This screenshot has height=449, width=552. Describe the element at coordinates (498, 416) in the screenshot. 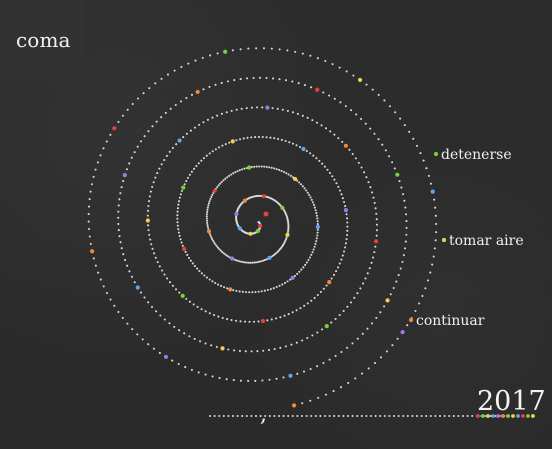

I see `year-marker` at that location.